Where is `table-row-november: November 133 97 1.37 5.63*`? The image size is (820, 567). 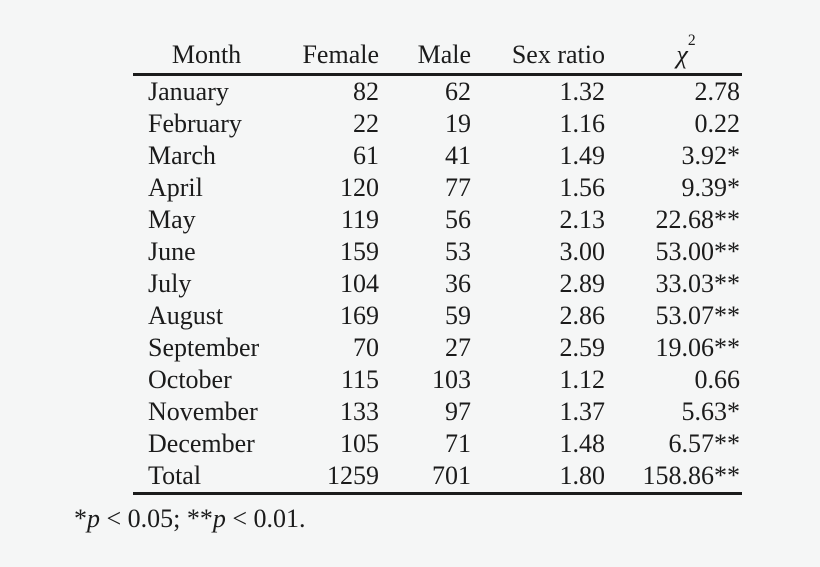
table-row-november: November 133 97 1.37 5.63* is located at coordinates (437, 412).